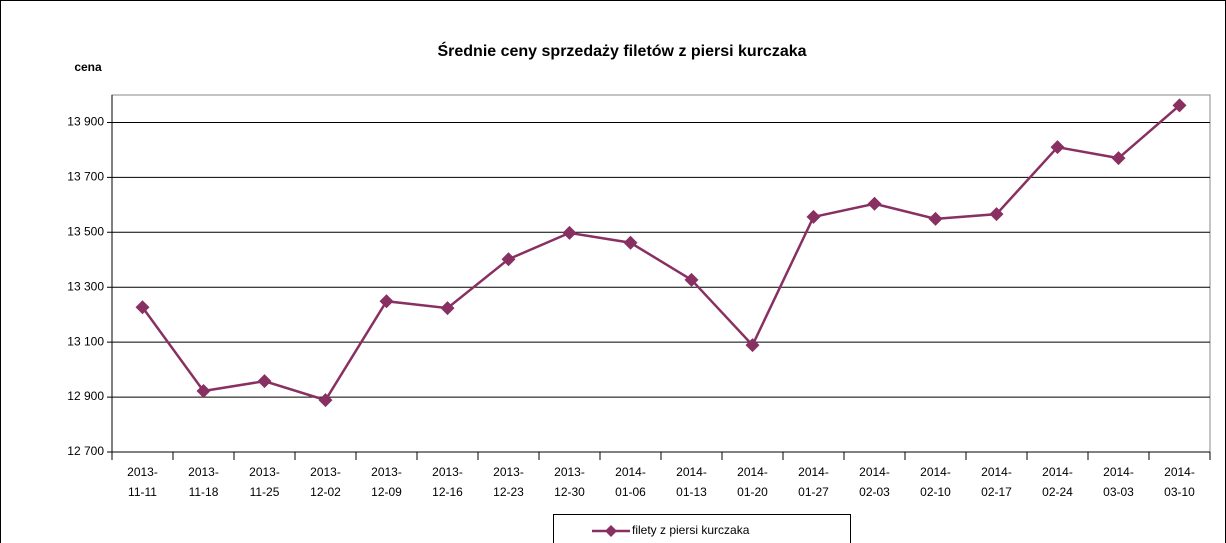 The height and width of the screenshot is (543, 1226). What do you see at coordinates (935, 482) in the screenshot?
I see `x-tick-label: 2014-02-10` at bounding box center [935, 482].